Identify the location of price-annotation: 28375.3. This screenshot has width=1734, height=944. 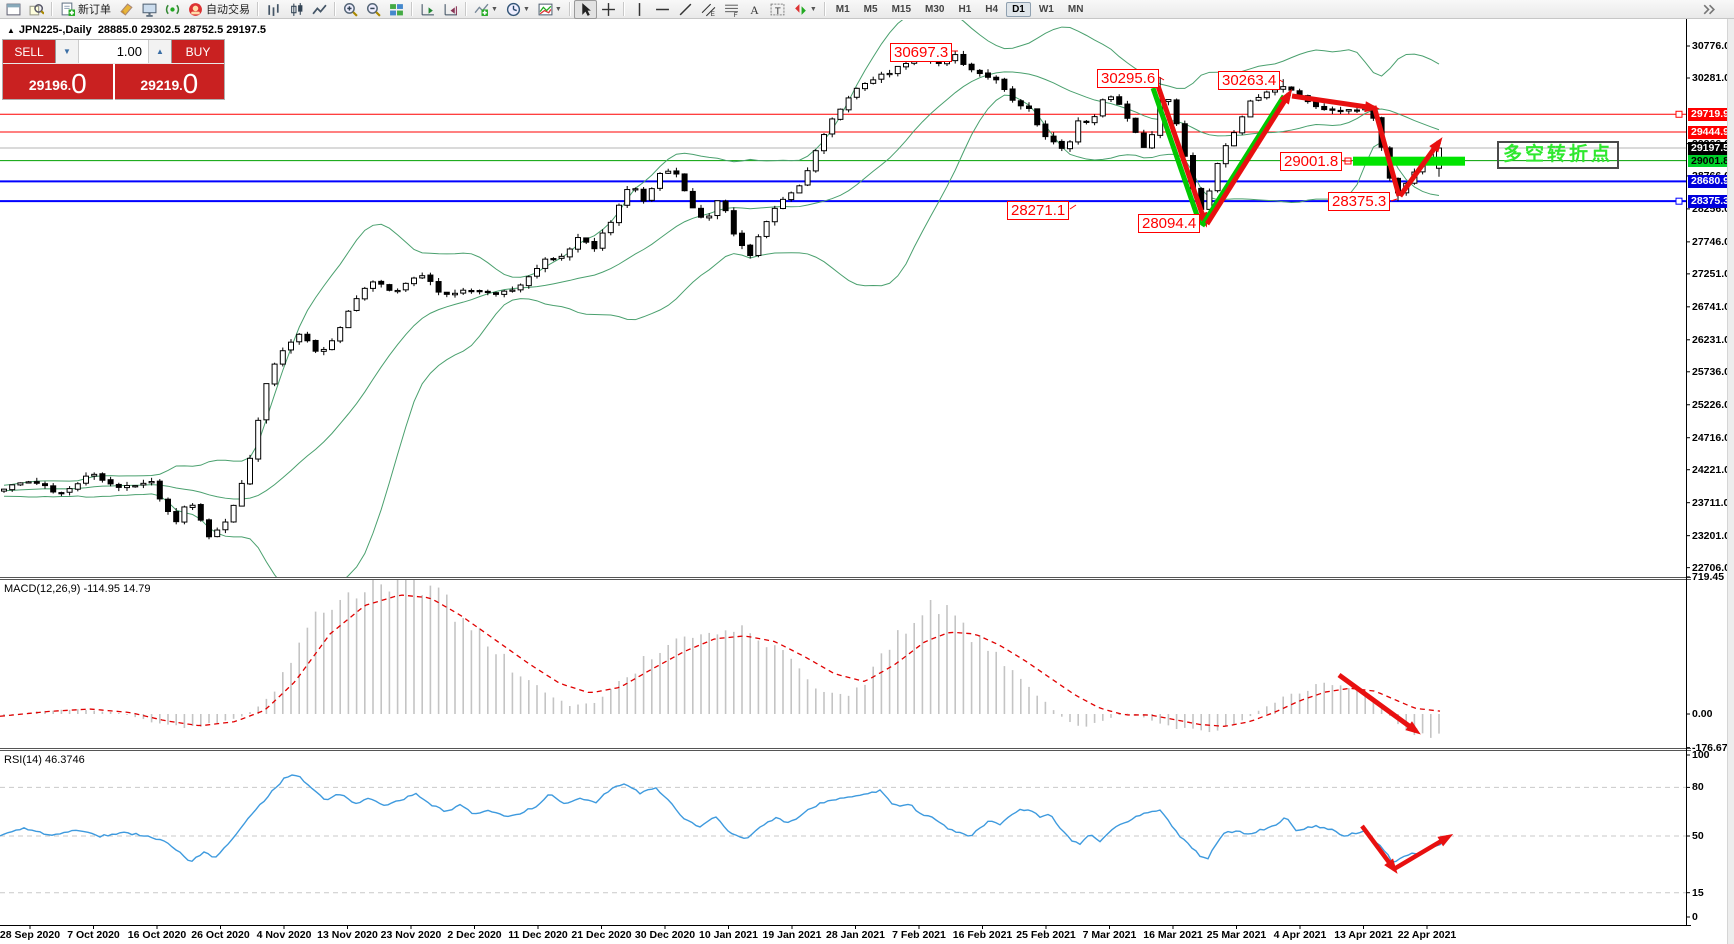
(1359, 201).